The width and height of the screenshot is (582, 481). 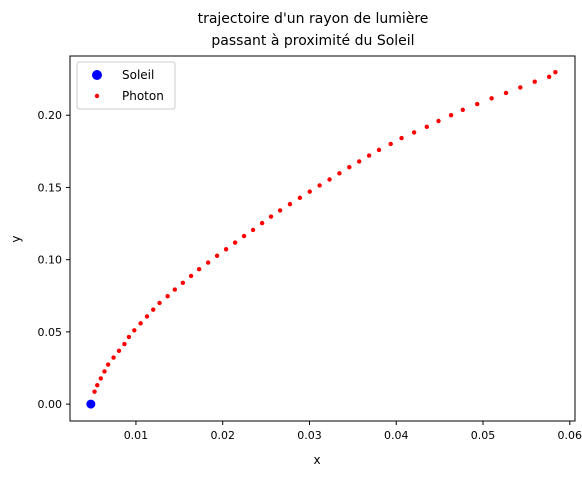 I want to click on legend-marker-soleil, so click(x=97, y=75).